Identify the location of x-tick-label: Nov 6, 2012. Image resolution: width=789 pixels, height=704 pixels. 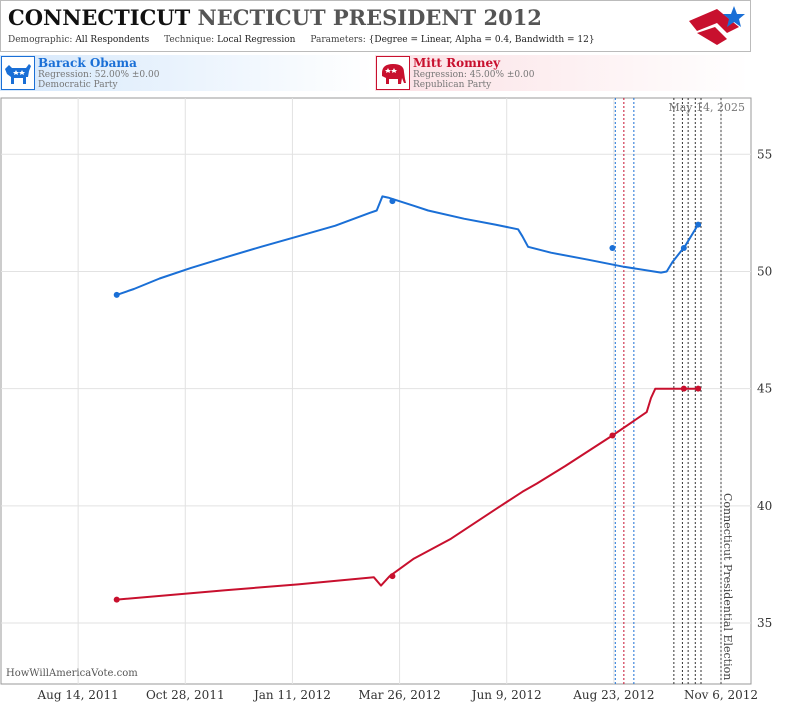
(721, 695).